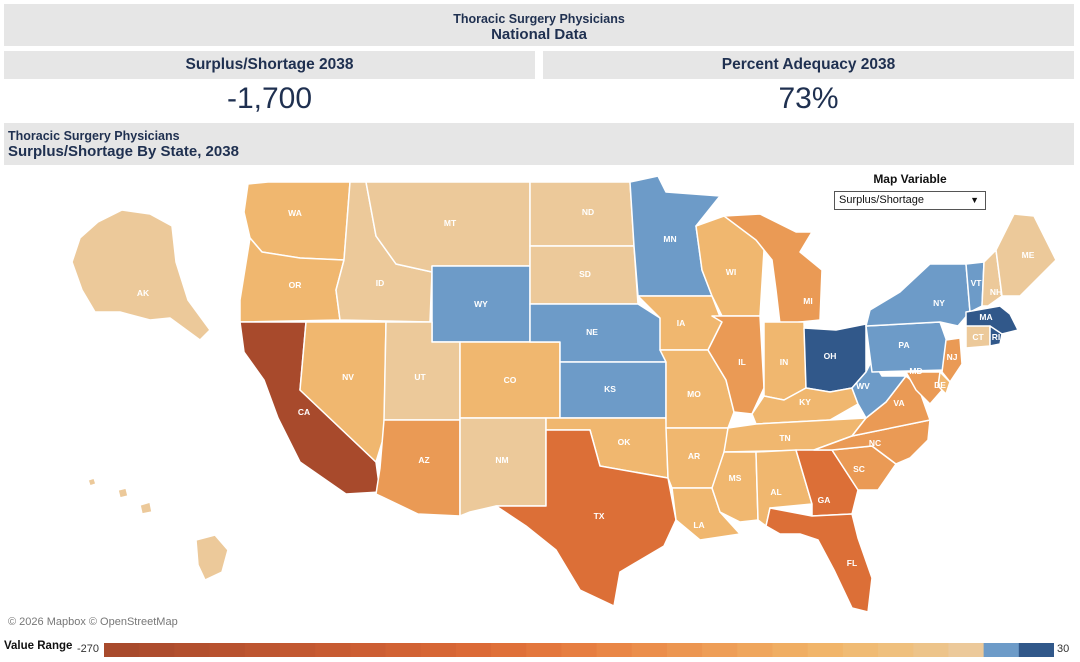 This screenshot has height=662, width=1080. What do you see at coordinates (819, 560) in the screenshot?
I see `state-fl` at bounding box center [819, 560].